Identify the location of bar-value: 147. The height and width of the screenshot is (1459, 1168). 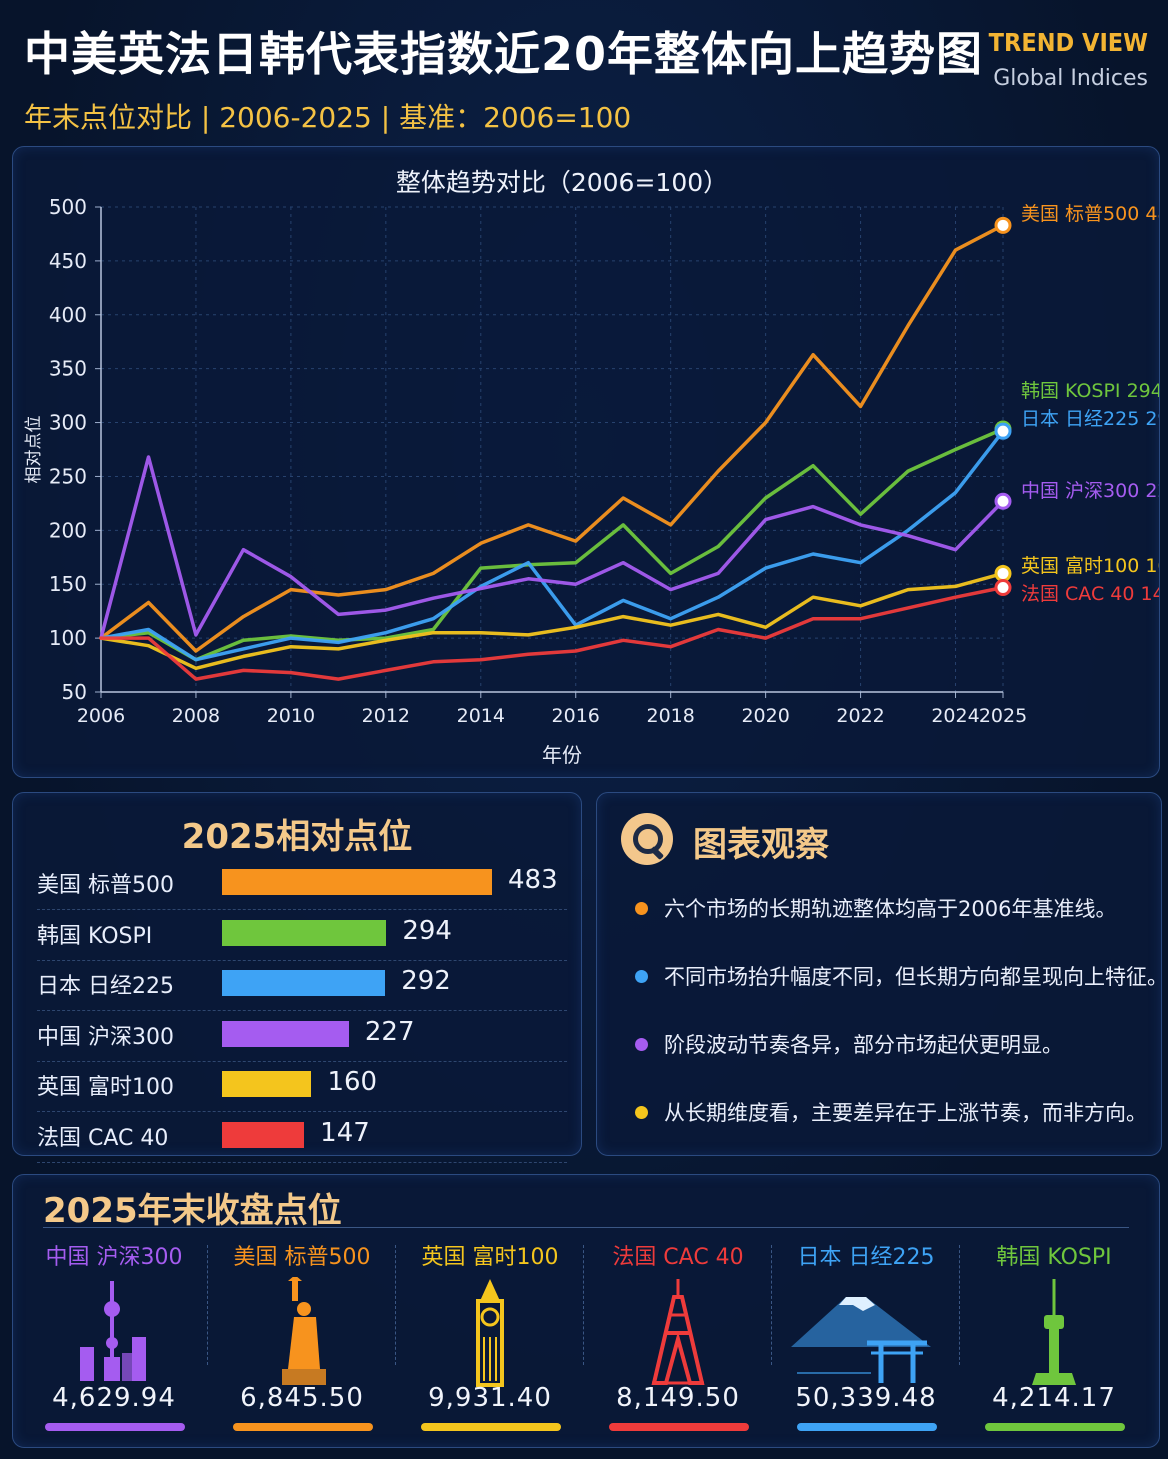
(345, 1133).